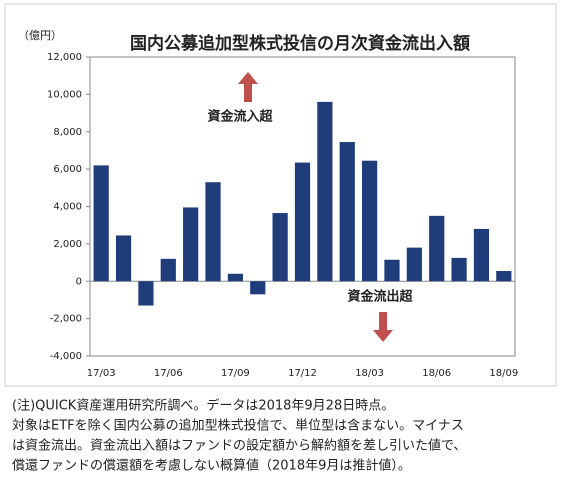 The width and height of the screenshot is (562, 499). What do you see at coordinates (211, 466) in the screenshot?
I see `note-line: 償還ファンドの償還額を考慮しない概算値（2018年9月は推計値）。` at bounding box center [211, 466].